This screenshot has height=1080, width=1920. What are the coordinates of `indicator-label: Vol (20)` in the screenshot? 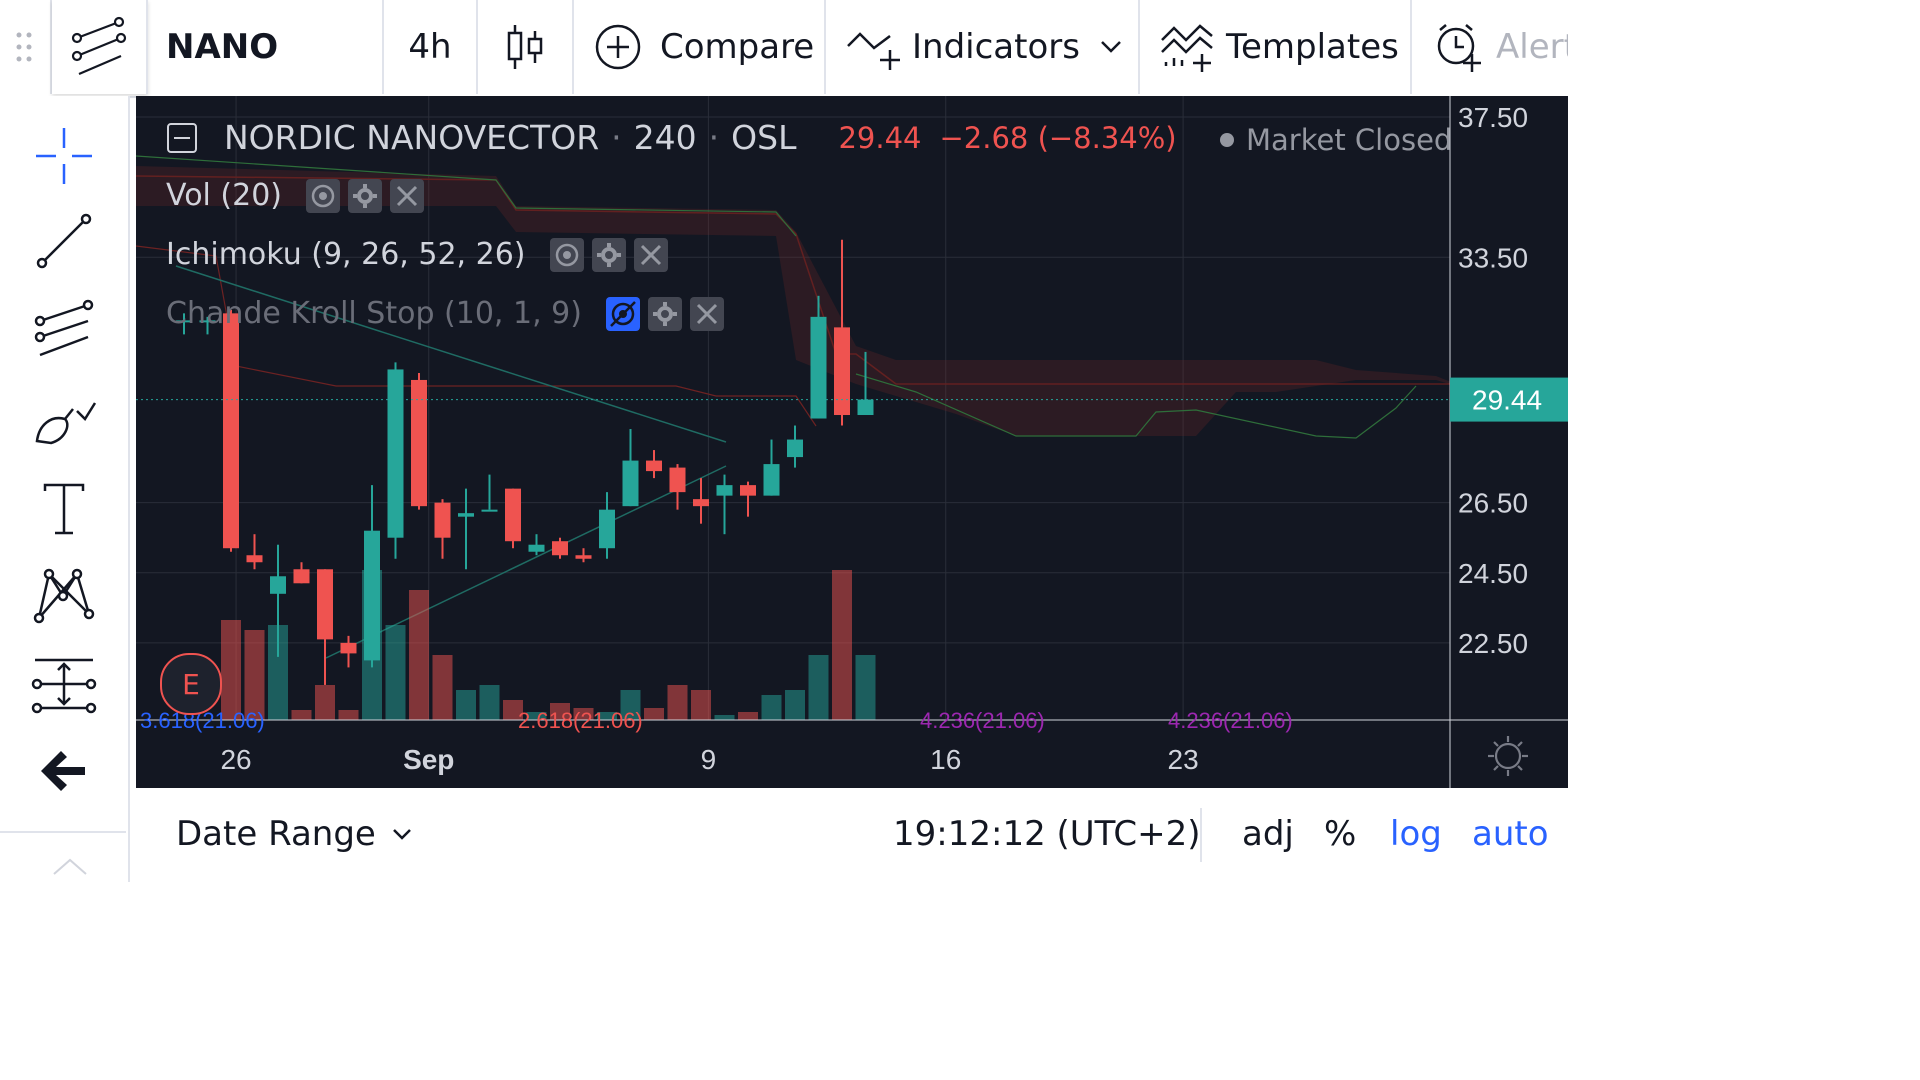 It's located at (224, 195).